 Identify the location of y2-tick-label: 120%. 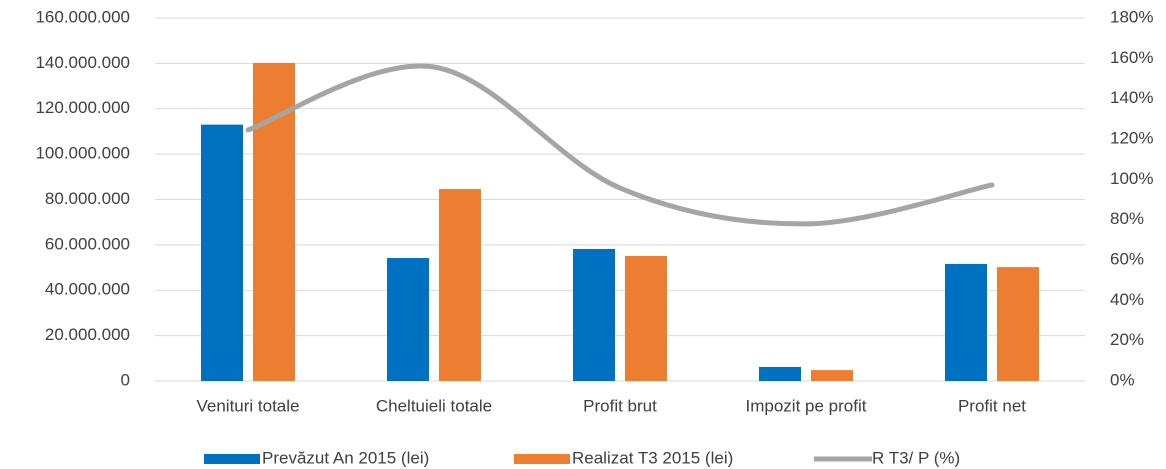
(1131, 137).